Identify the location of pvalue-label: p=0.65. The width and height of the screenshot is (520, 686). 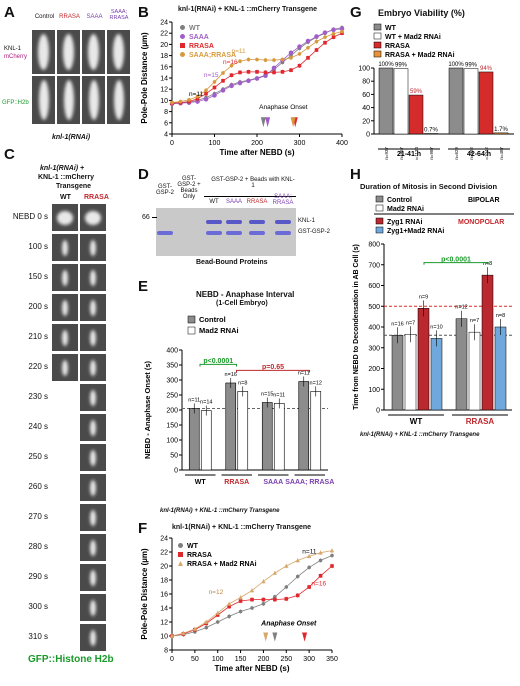
(273, 367).